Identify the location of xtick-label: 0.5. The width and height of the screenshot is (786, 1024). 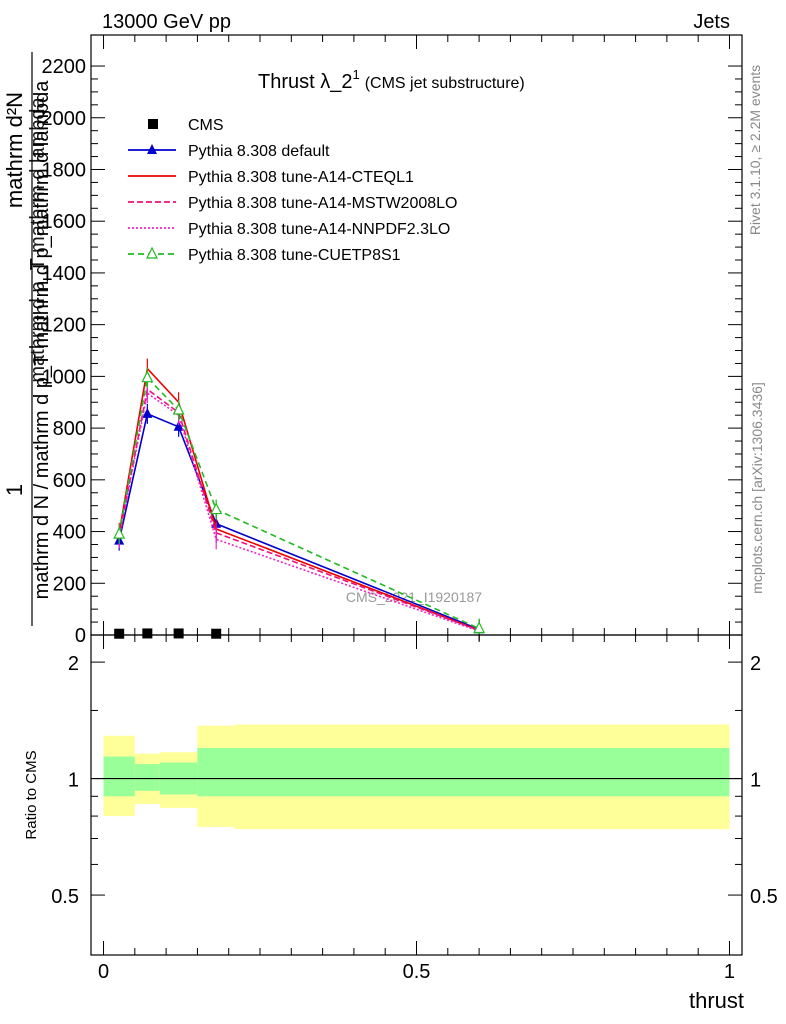
(417, 972).